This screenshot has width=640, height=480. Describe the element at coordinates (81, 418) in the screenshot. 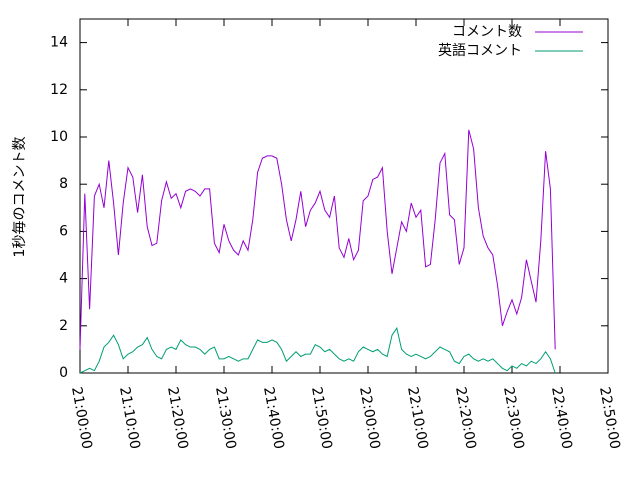

I see `x-tick-label: 21:00:00` at that location.